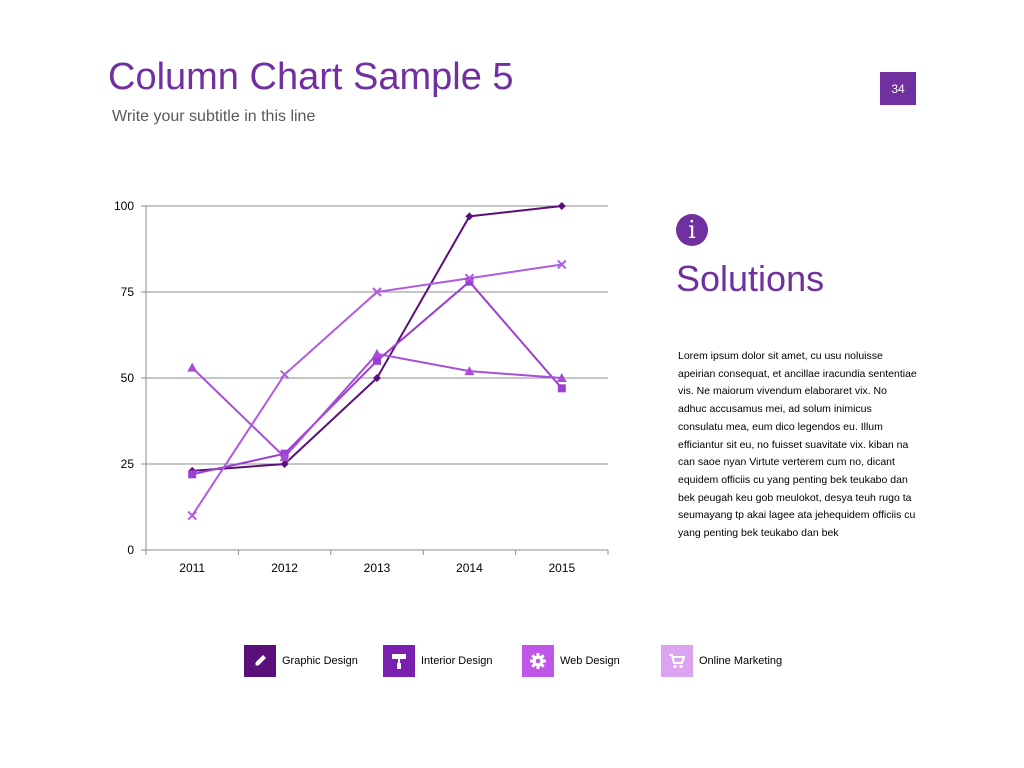 The height and width of the screenshot is (768, 1024). Describe the element at coordinates (124, 206) in the screenshot. I see `y-tick-label: 100` at that location.